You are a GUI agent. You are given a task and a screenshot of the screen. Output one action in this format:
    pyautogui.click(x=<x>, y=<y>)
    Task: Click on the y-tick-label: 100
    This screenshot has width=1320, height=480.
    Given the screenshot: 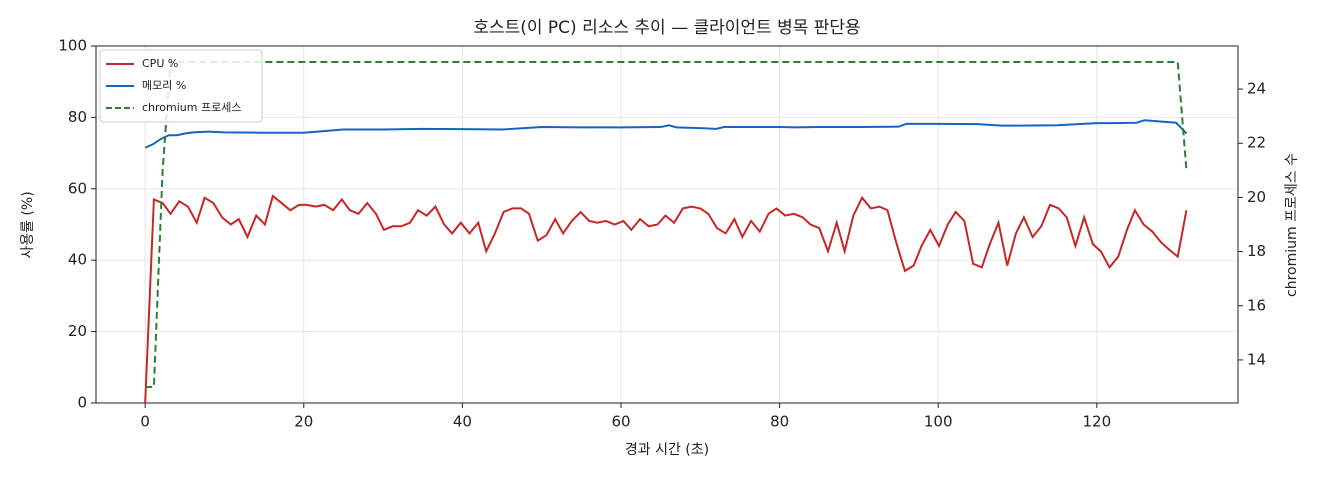 What is the action you would take?
    pyautogui.click(x=72, y=46)
    